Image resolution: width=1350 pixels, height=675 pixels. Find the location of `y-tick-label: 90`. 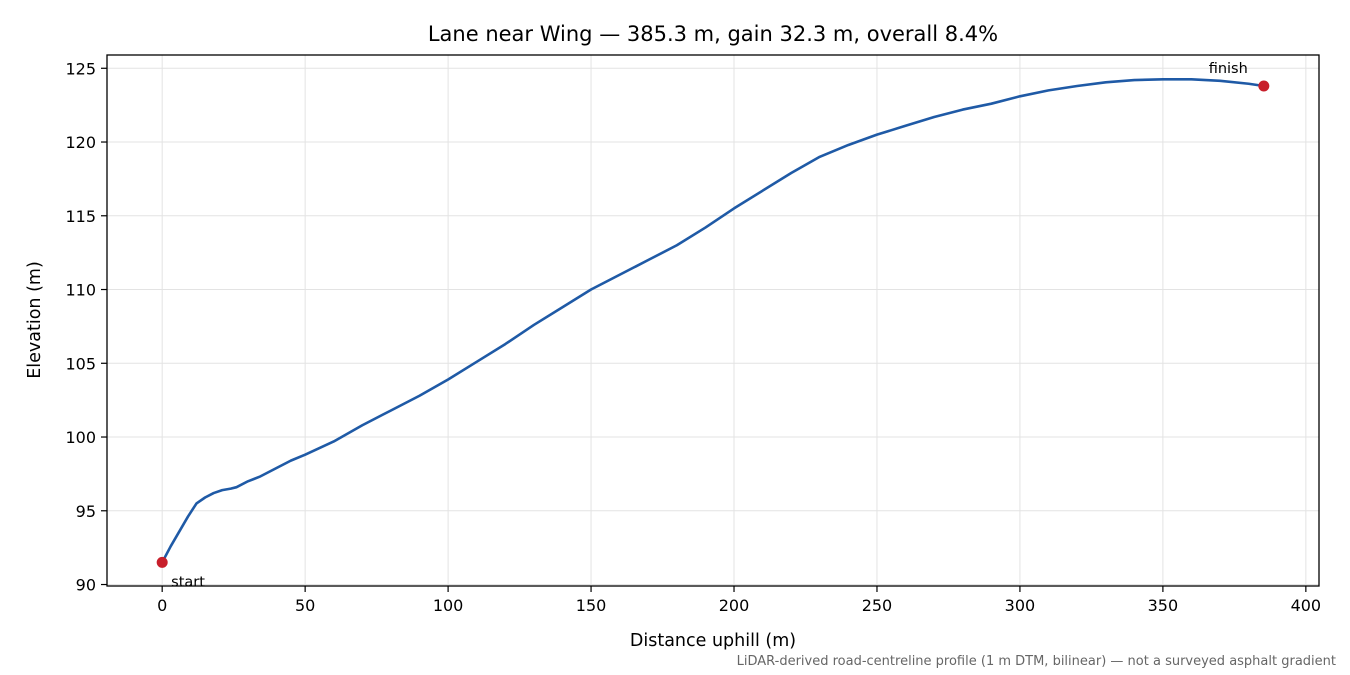

y-tick-label: 90 is located at coordinates (86, 585).